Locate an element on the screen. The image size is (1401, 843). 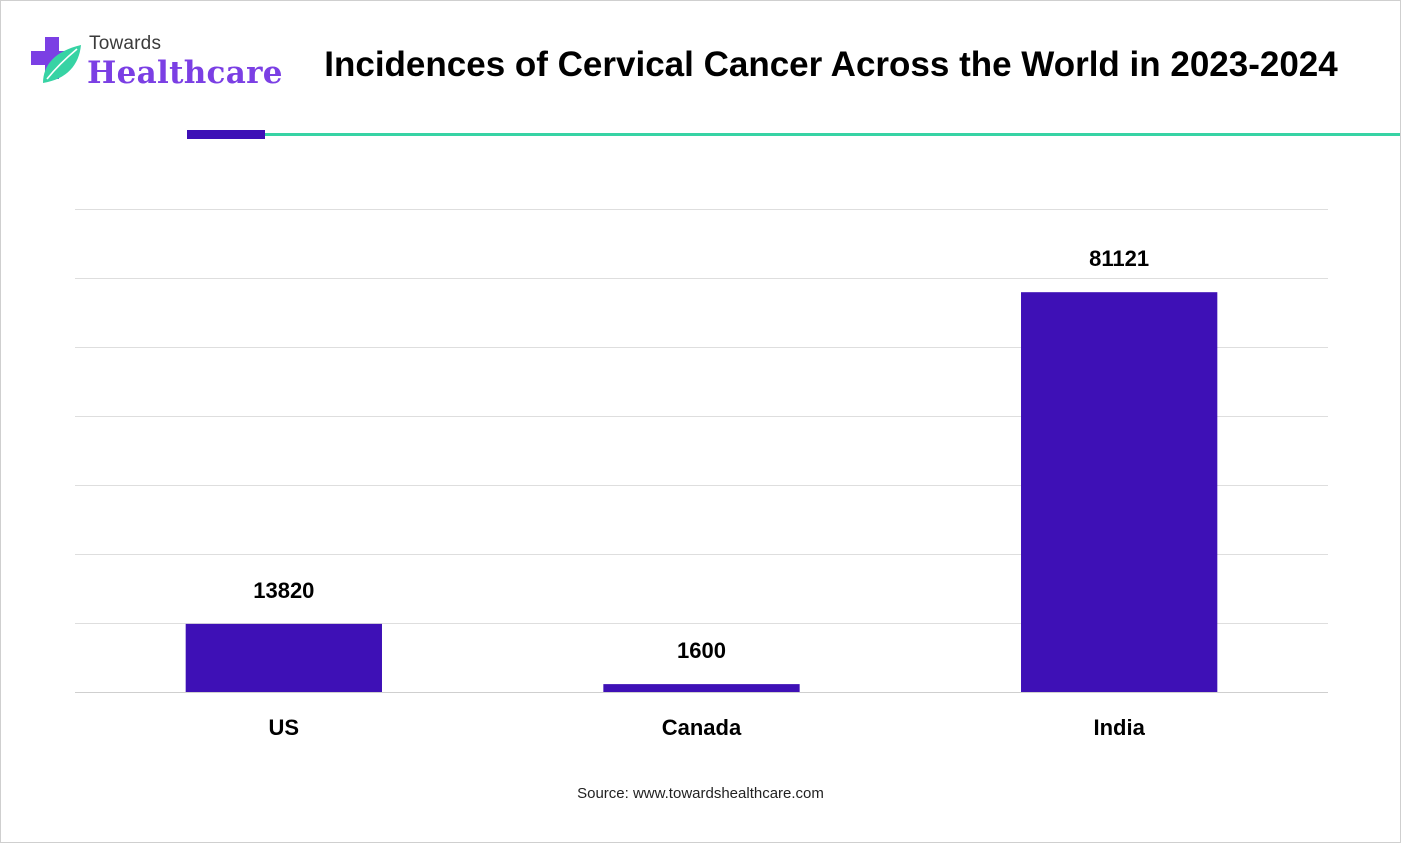
logo-text-towards: Towards is located at coordinates (125, 43).